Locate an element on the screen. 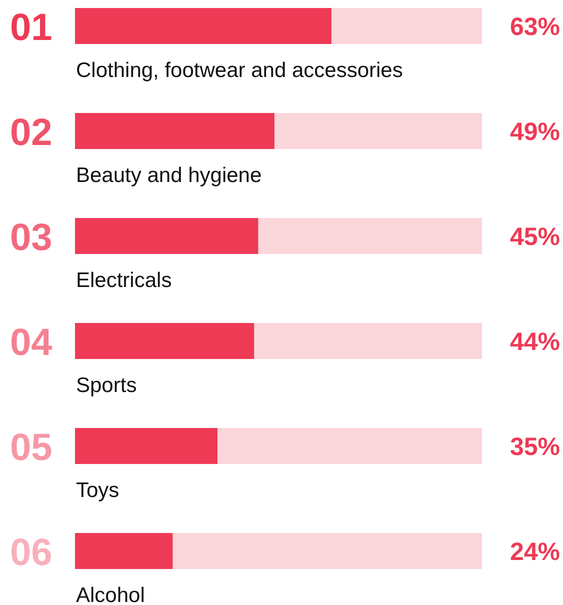 Image resolution: width=563 pixels, height=605 pixels. data-label: 63% is located at coordinates (535, 27).